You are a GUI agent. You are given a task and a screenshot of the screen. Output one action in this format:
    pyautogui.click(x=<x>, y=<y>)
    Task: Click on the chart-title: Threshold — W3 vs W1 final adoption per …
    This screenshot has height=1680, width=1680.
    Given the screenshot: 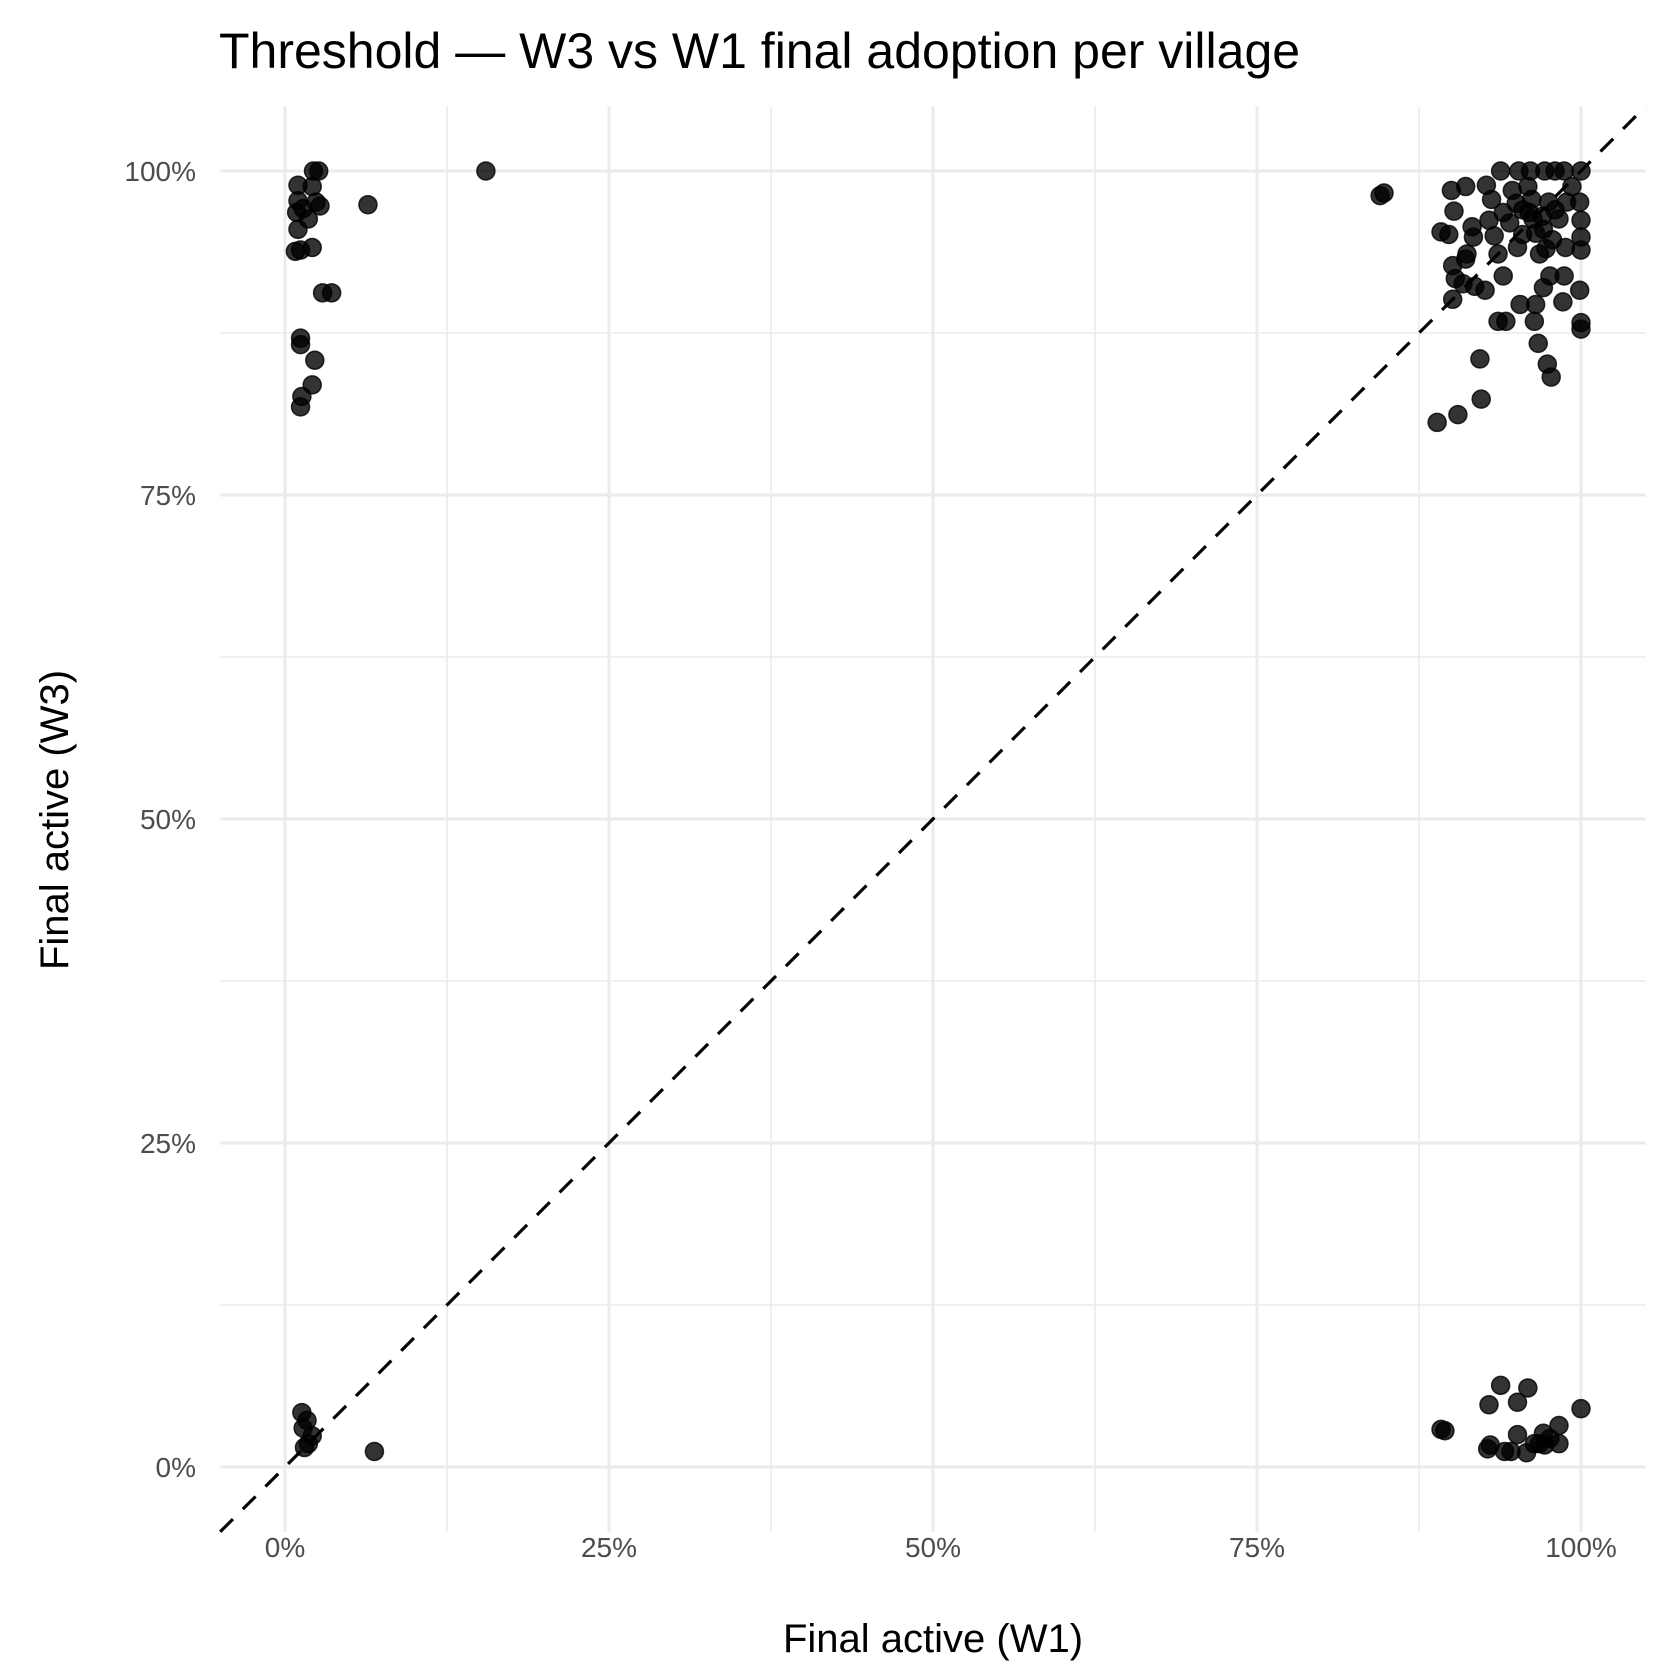 What is the action you would take?
    pyautogui.click(x=759, y=51)
    